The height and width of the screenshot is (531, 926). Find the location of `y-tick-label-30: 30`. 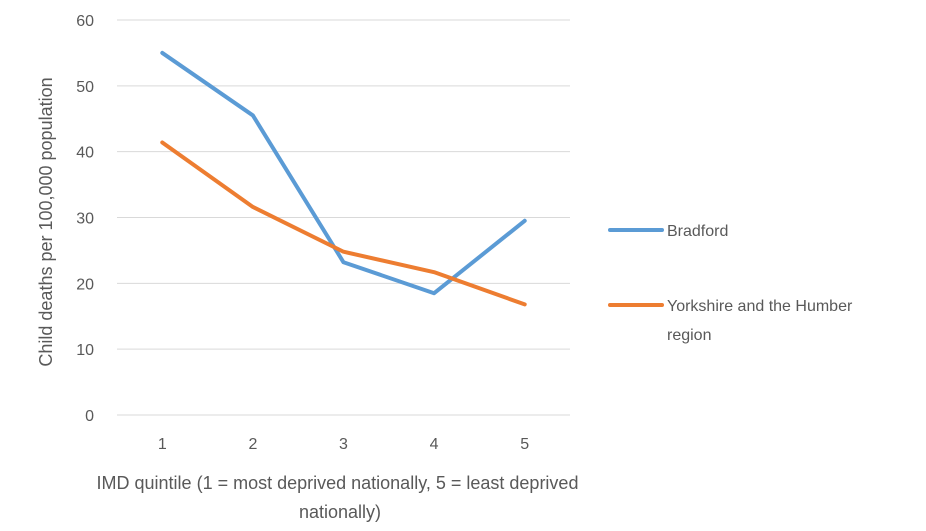

y-tick-label-30: 30 is located at coordinates (85, 219).